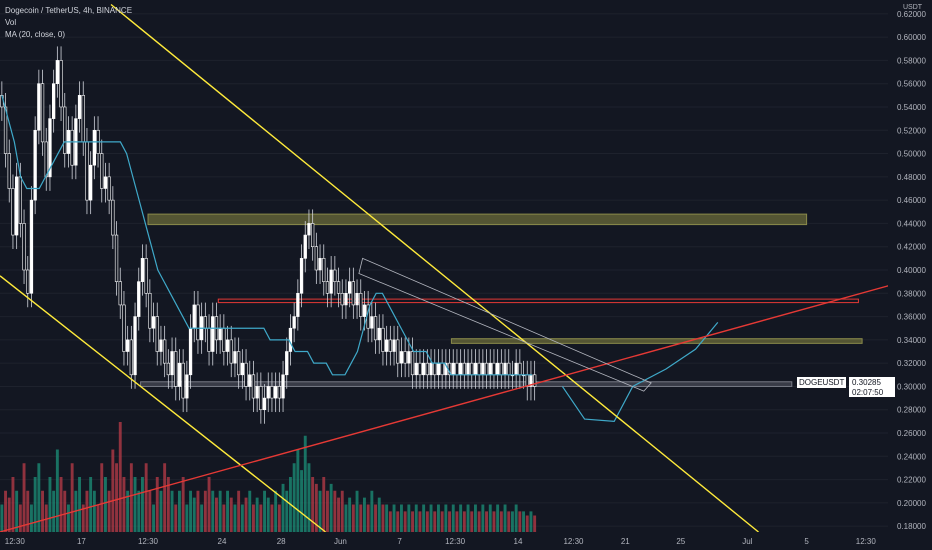  What do you see at coordinates (35, 34) in the screenshot?
I see `ma-label: MA (20, close, 0)` at bounding box center [35, 34].